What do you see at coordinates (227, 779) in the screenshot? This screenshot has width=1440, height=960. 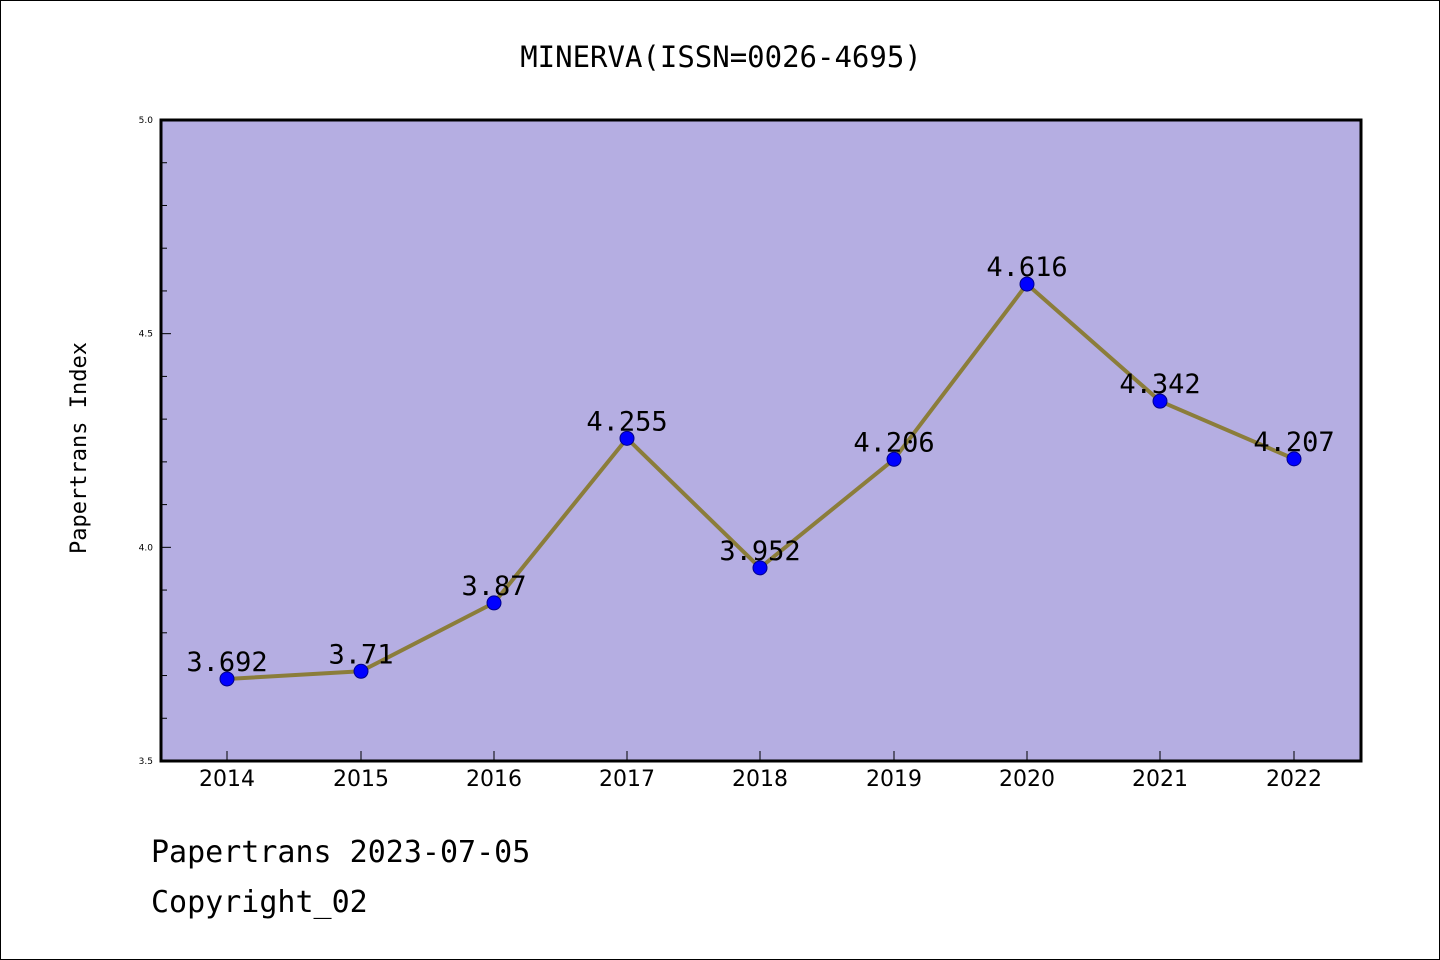 I see `x-tick-label: 2014` at bounding box center [227, 779].